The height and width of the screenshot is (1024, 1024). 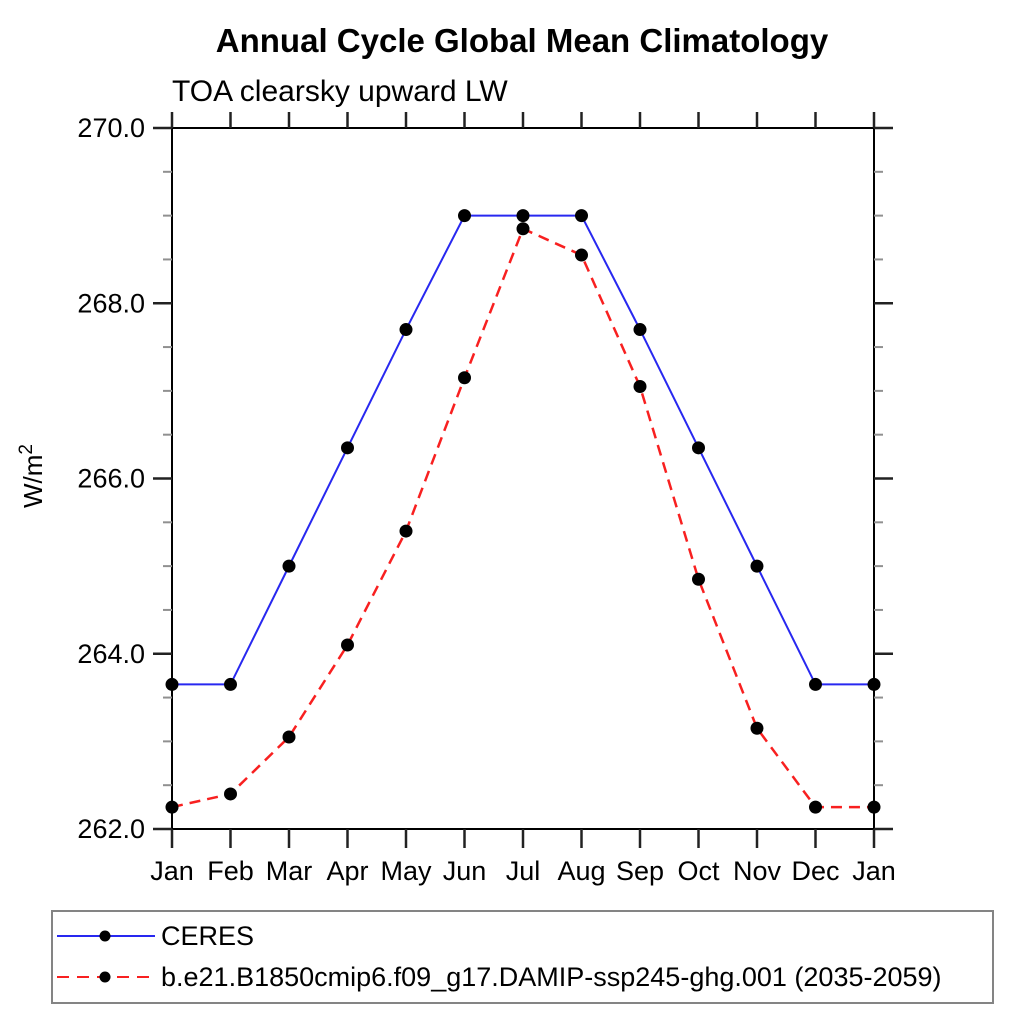 What do you see at coordinates (105, 936) in the screenshot?
I see `legend-ceres-marker-icon` at bounding box center [105, 936].